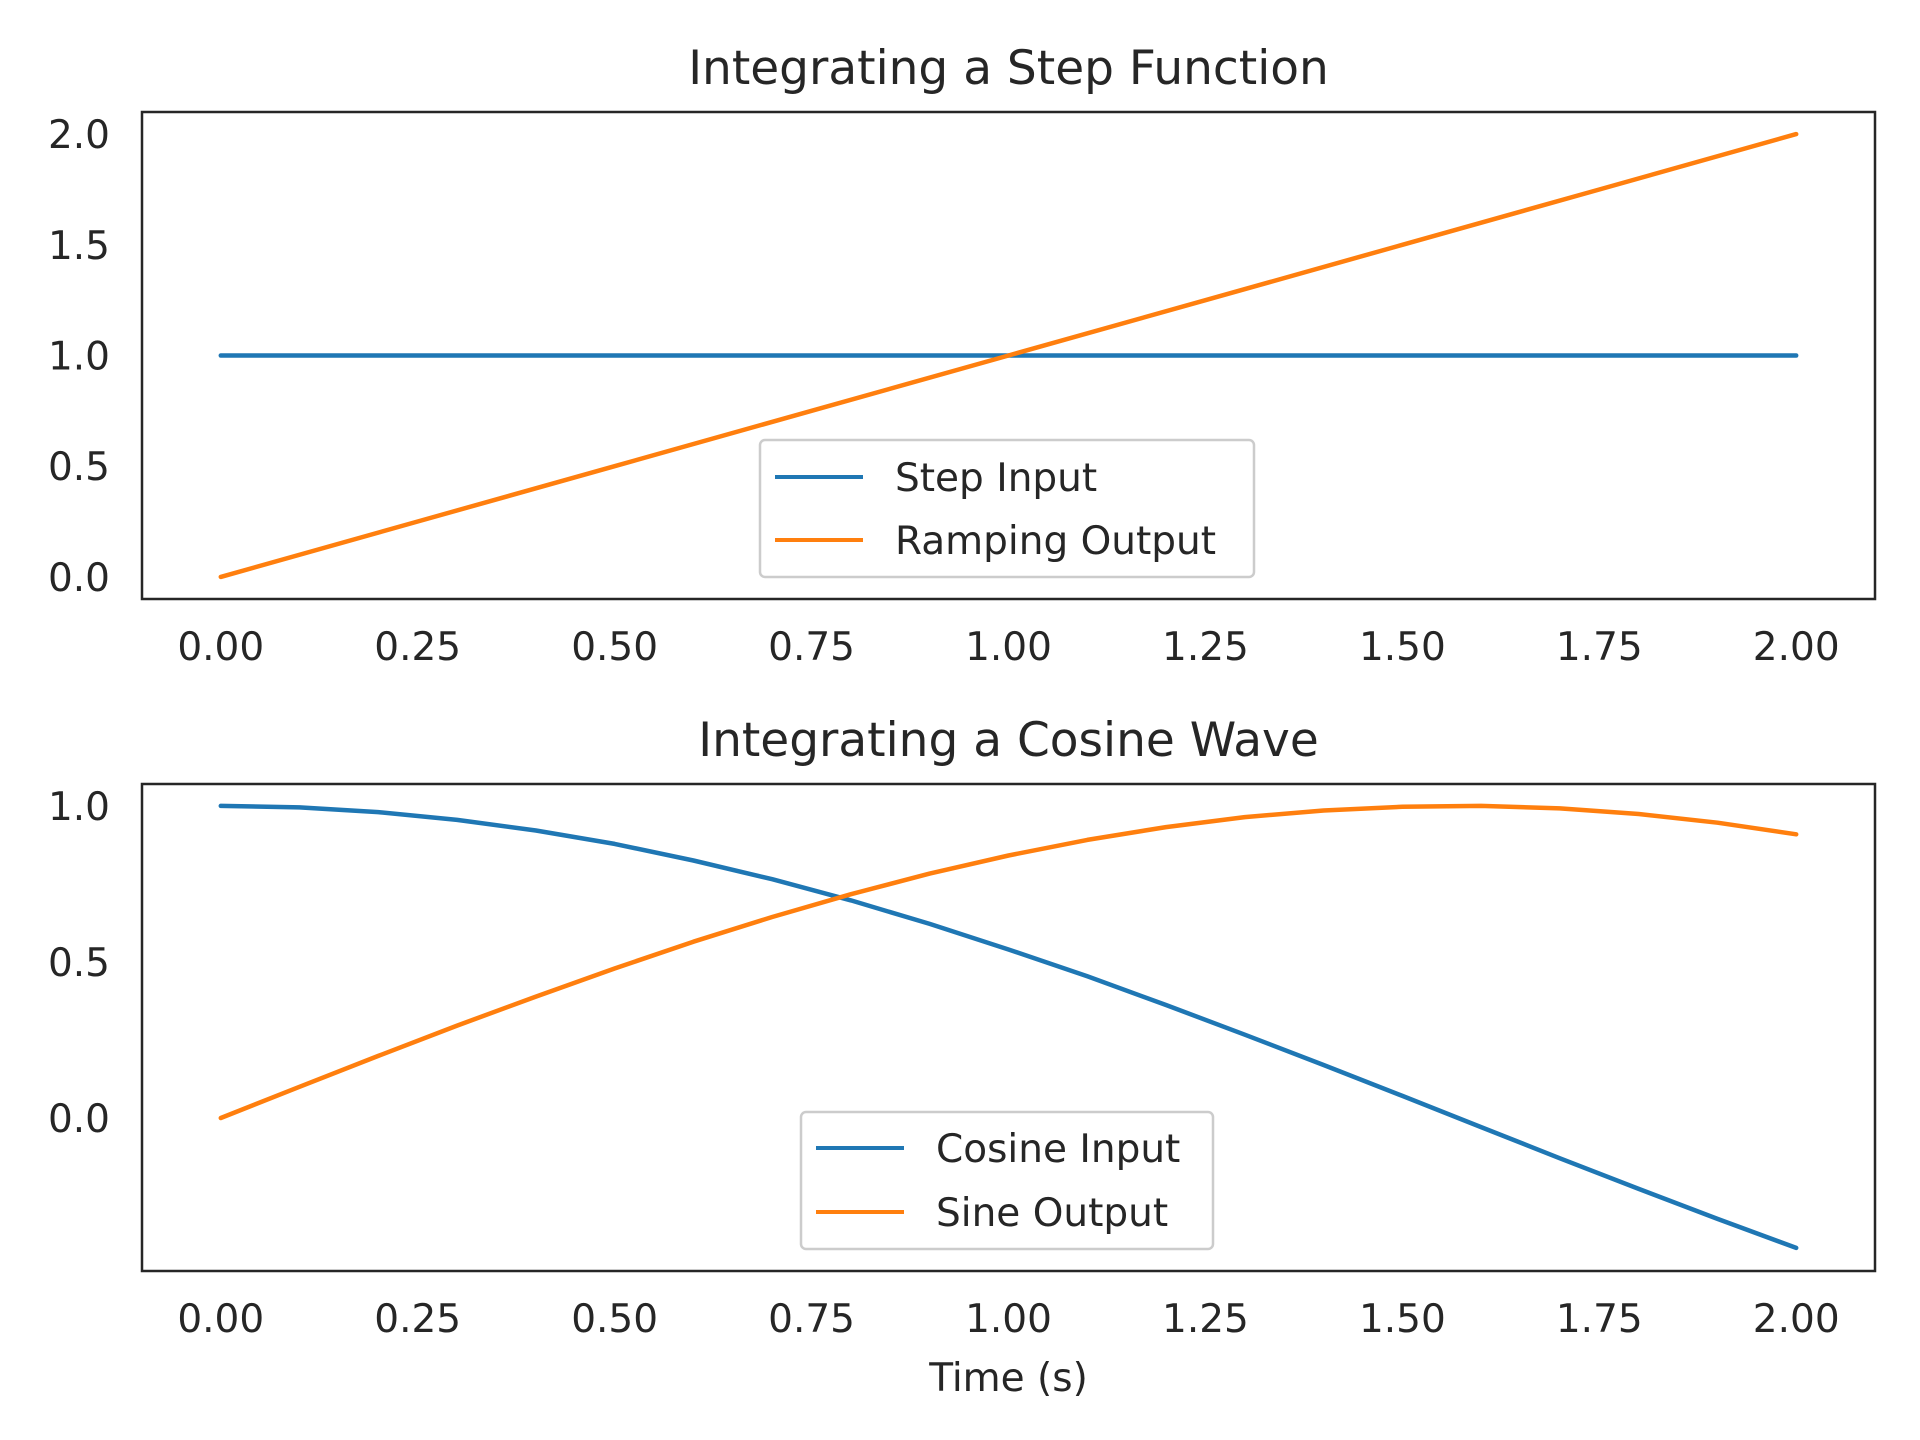  Describe the element at coordinates (1055, 541) in the screenshot. I see `legend-label: Ramping Output` at that location.